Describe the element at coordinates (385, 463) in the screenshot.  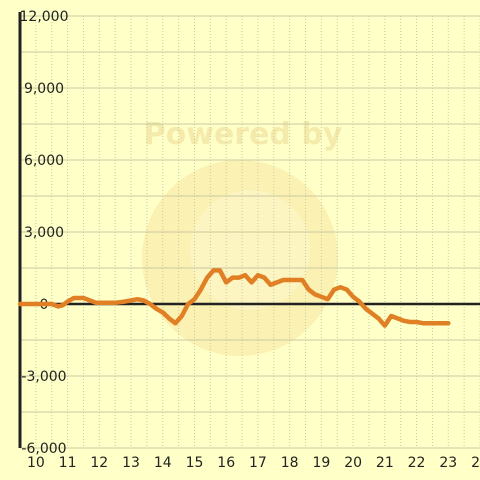
I see `x-tick-label: 21` at that location.